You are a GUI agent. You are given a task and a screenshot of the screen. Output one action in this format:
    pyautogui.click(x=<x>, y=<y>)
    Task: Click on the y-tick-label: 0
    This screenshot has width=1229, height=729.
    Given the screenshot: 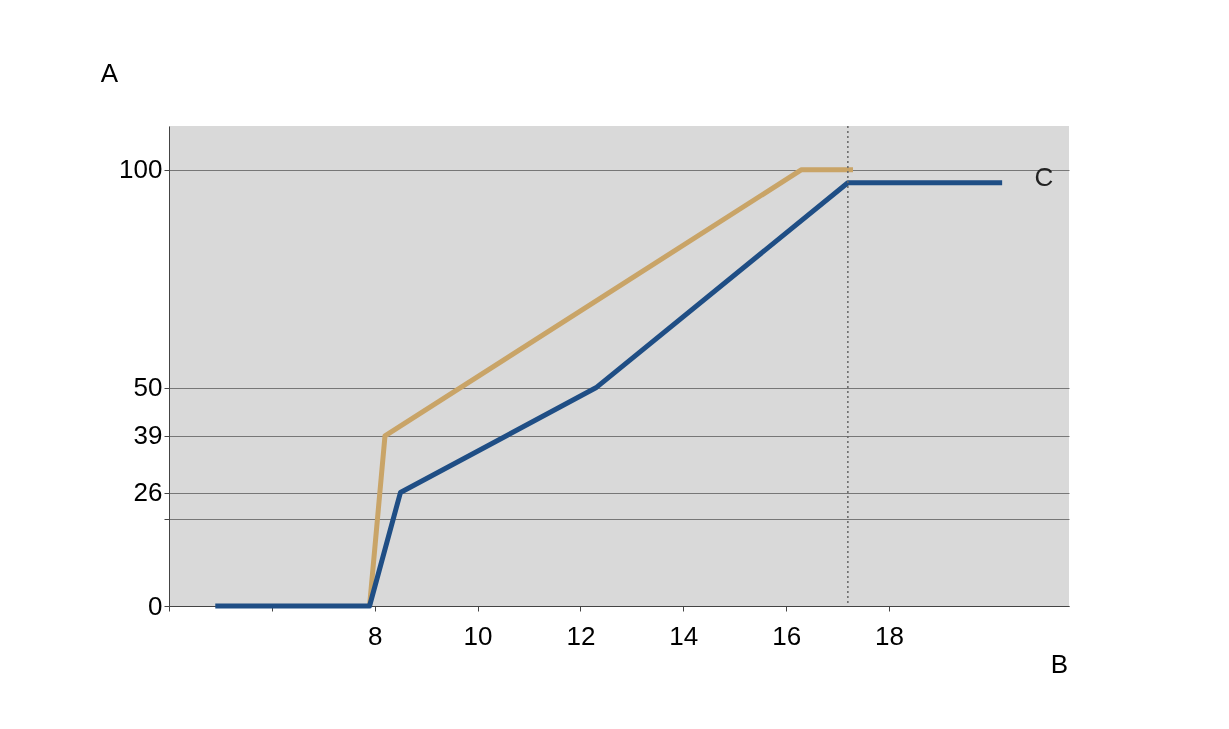 What is the action you would take?
    pyautogui.click(x=155, y=605)
    